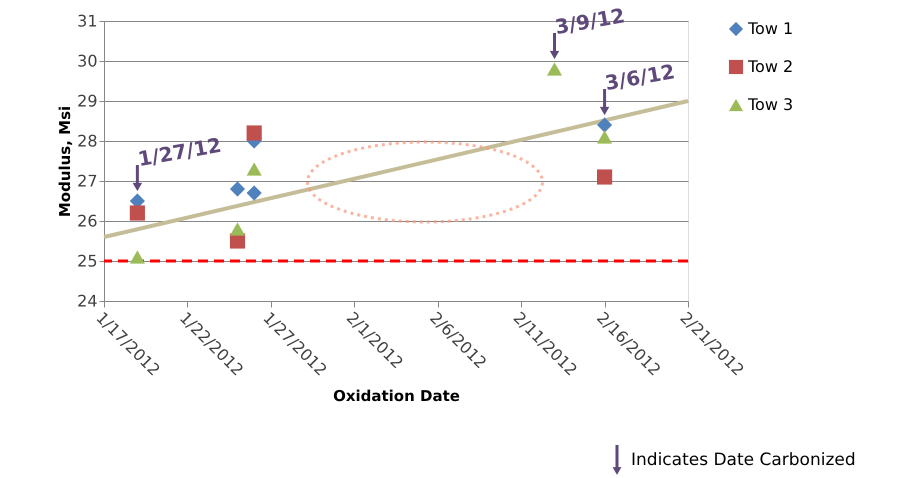 Image resolution: width=919 pixels, height=478 pixels. I want to click on y-tick-label: 30, so click(87, 61).